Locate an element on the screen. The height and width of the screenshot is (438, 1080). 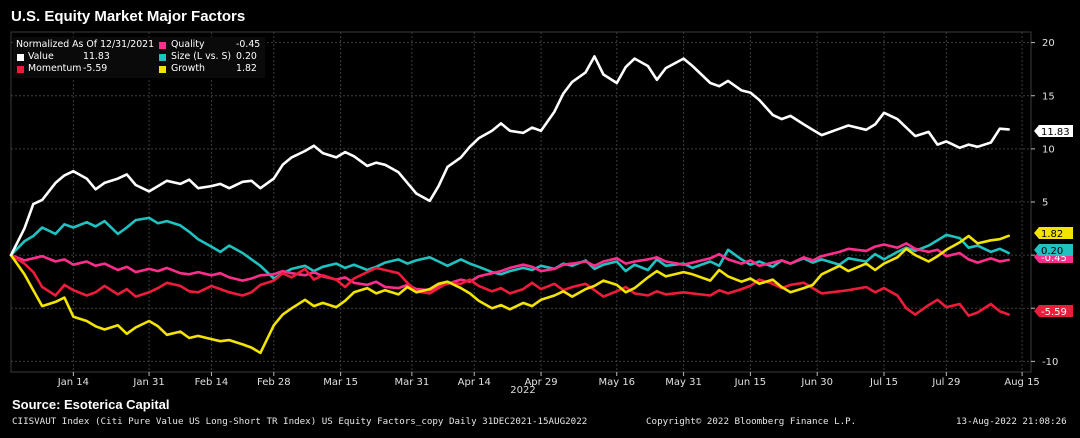
x-tick-label: Jan 31 is located at coordinates (148, 382).